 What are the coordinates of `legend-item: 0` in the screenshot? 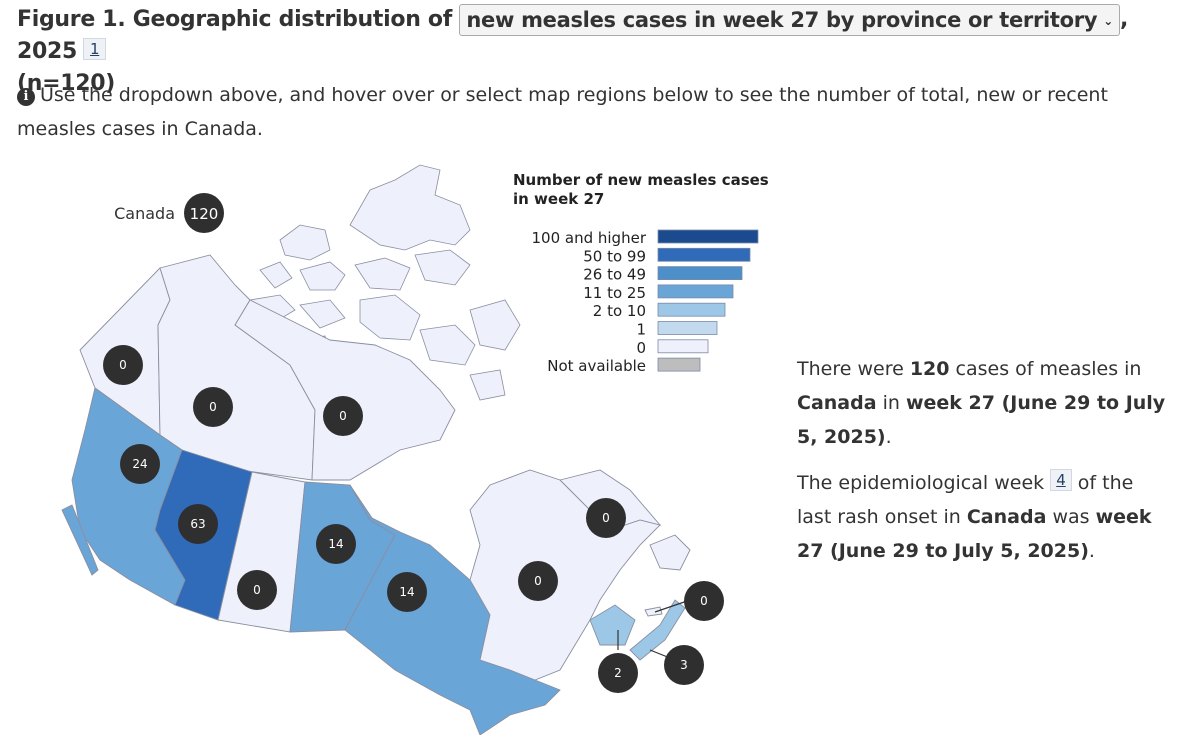 It's located at (672, 348).